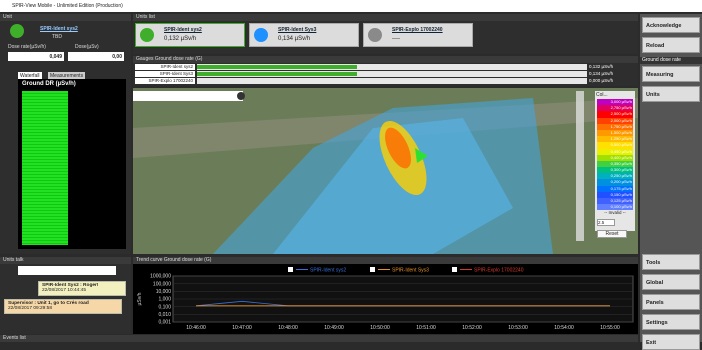 This screenshot has height=350, width=702. I want to click on message-time: 22/08/2017 10:44:45, so click(64, 290).